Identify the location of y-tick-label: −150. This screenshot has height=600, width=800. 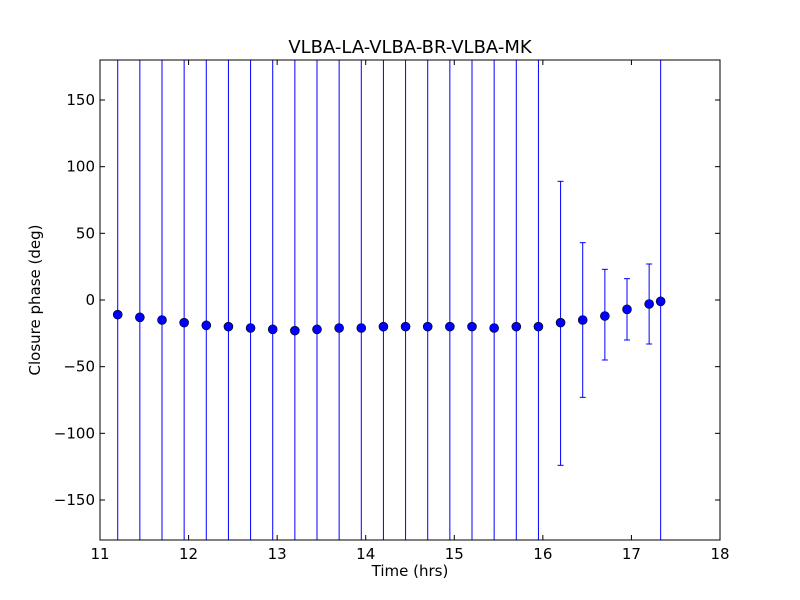
(74, 500).